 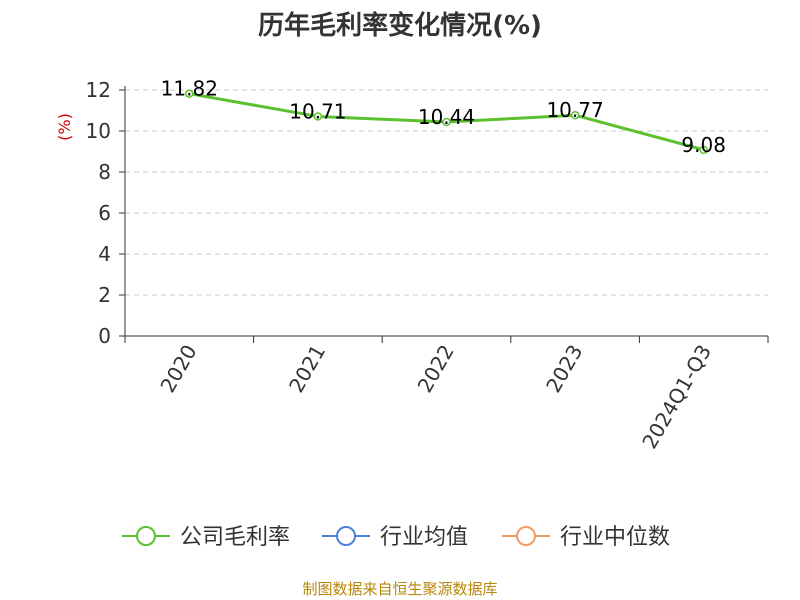 I want to click on x-tick-label: 2023, so click(x=564, y=369).